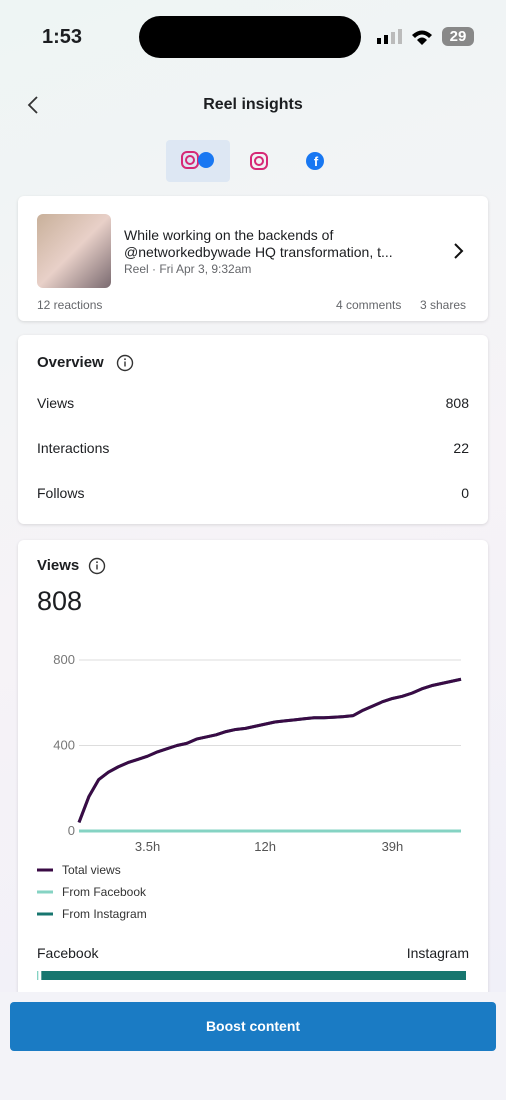  Describe the element at coordinates (458, 36) in the screenshot. I see `battery: 29` at that location.